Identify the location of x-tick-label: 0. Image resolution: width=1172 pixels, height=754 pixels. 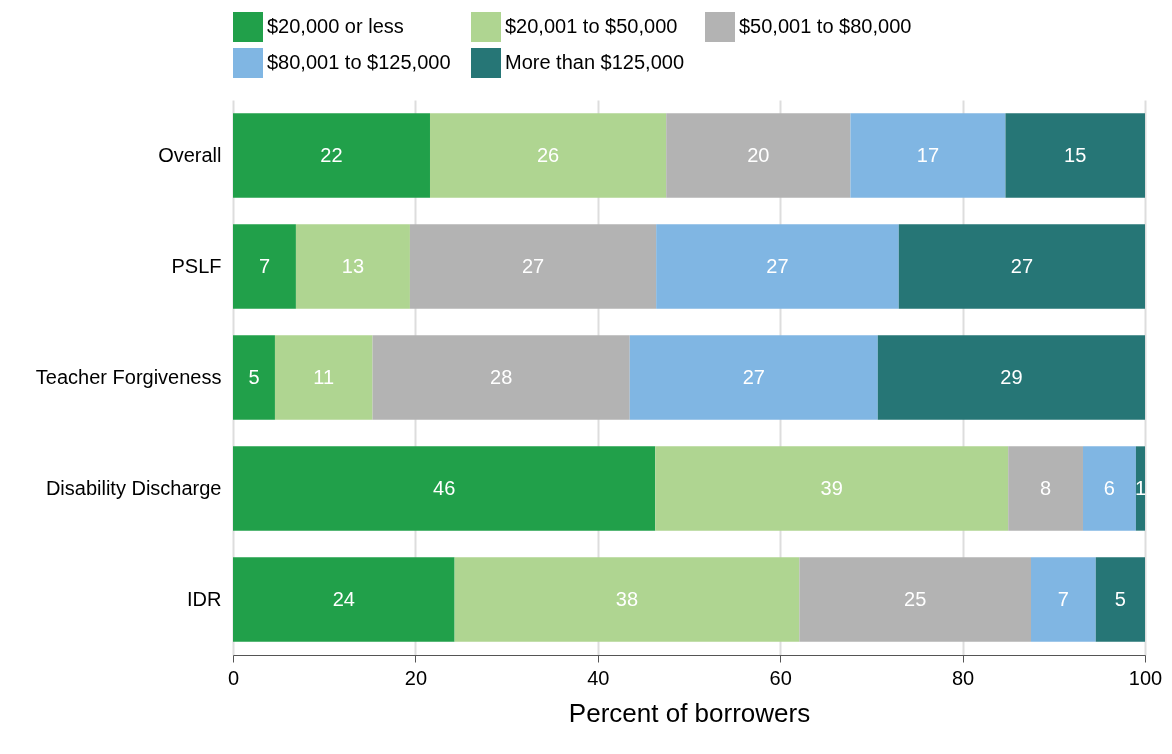
(233, 677).